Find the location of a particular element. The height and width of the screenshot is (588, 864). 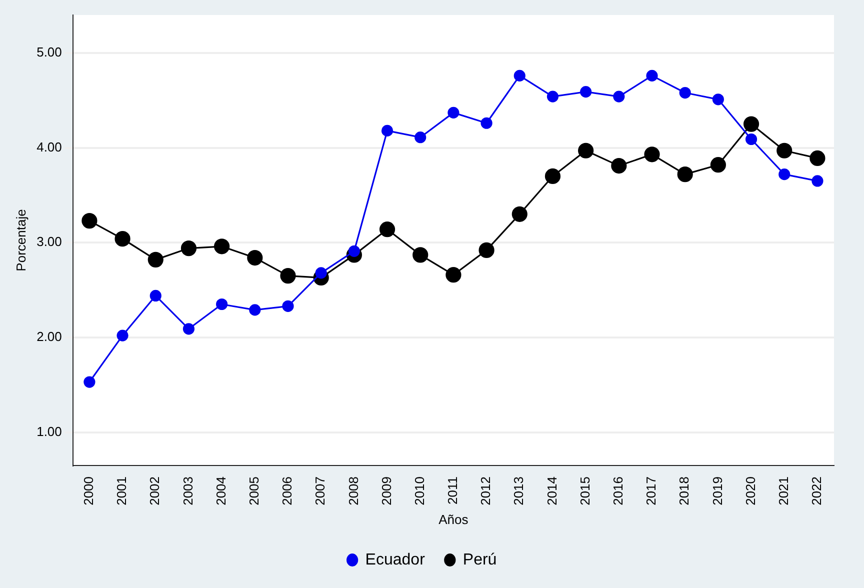

x-tick-label: 2009 is located at coordinates (386, 491).